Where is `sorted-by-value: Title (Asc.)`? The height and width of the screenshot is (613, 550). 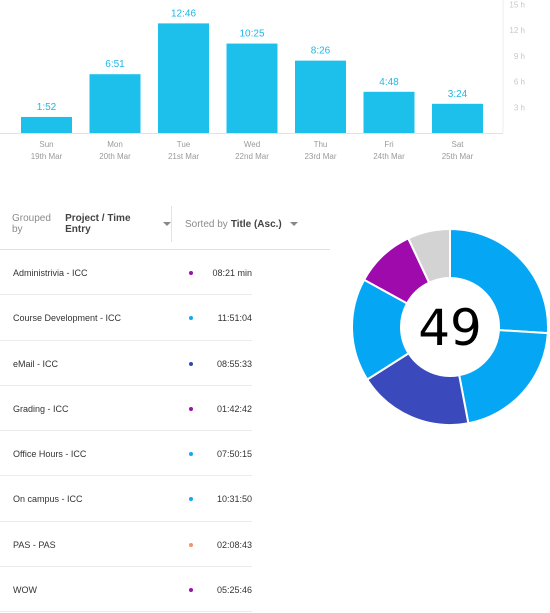
sorted-by-value: Title (Asc.) is located at coordinates (256, 224).